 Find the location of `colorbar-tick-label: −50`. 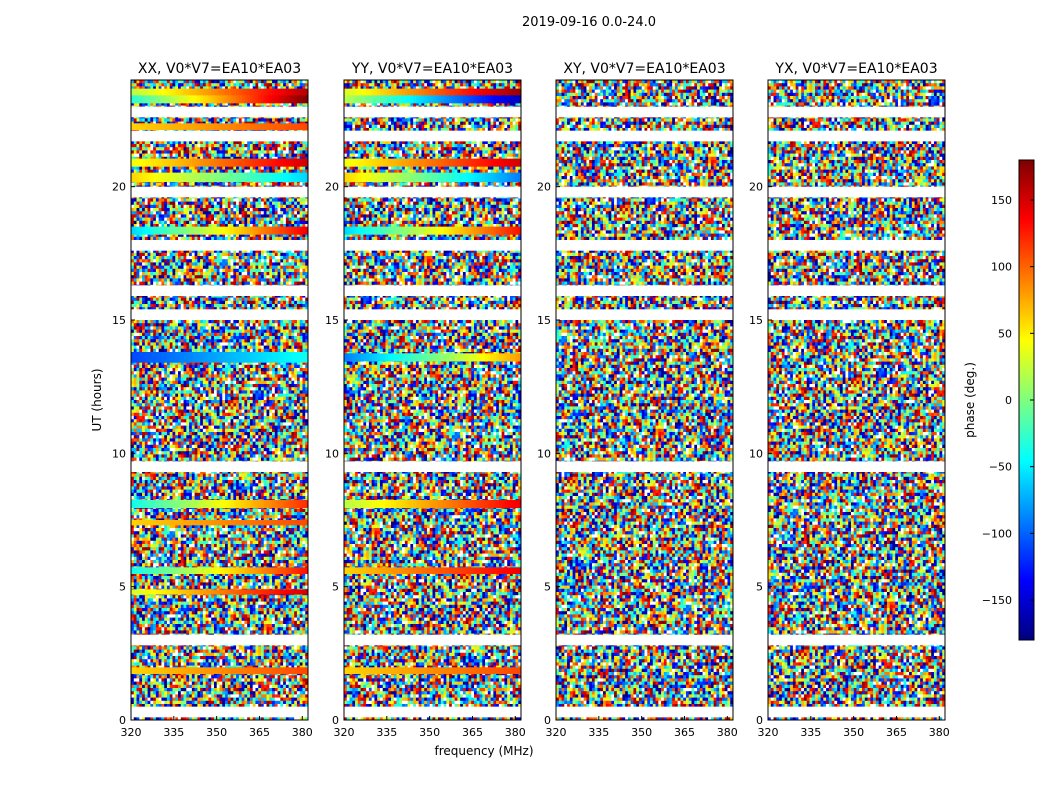

colorbar-tick-label: −50 is located at coordinates (1000, 467).